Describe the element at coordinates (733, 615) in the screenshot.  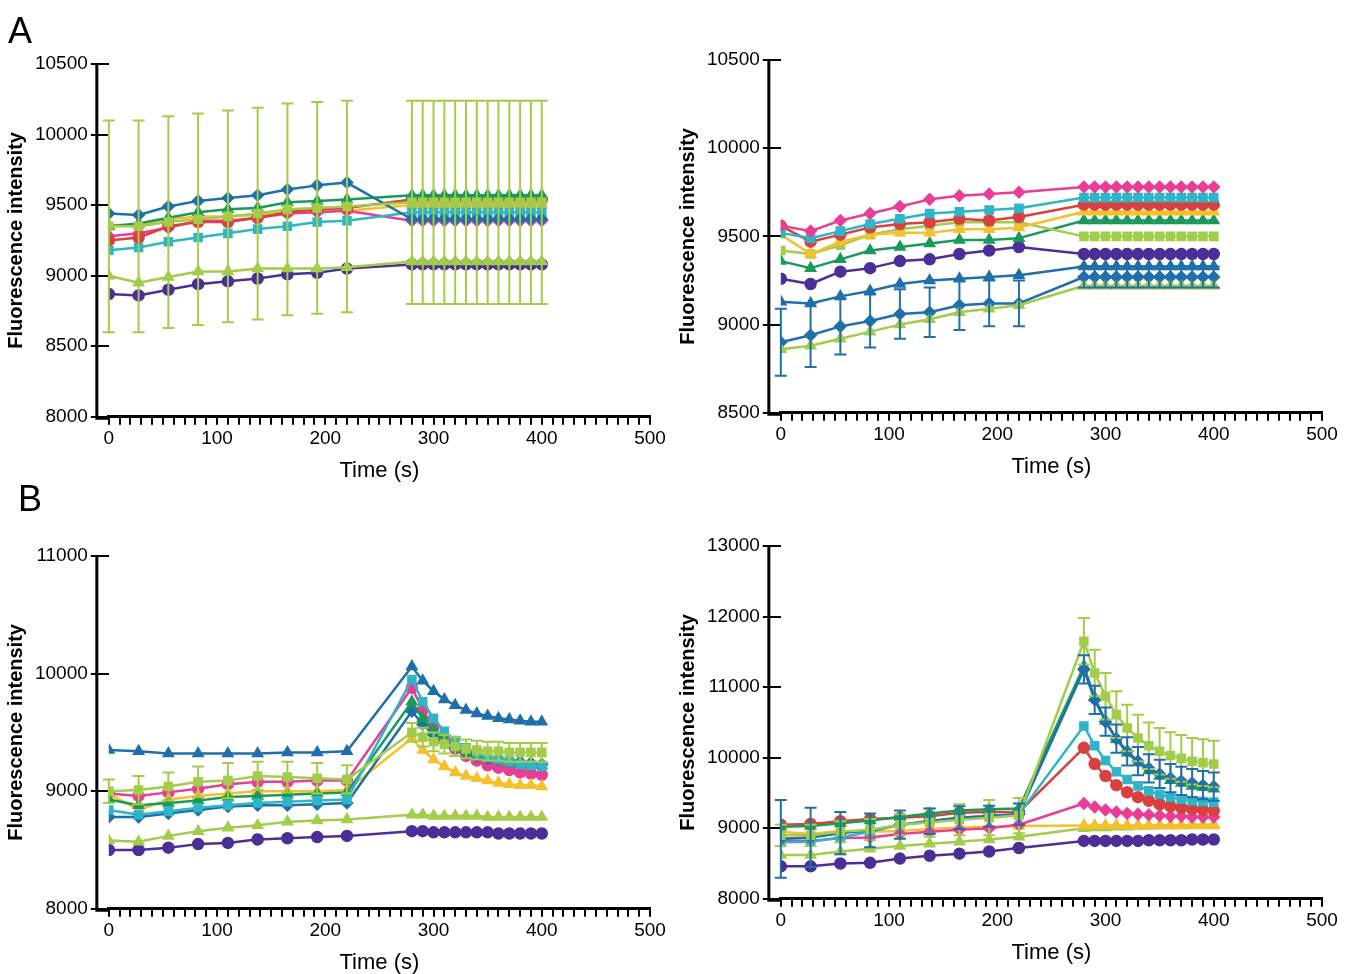
I see `y-tick-label: 12000` at that location.